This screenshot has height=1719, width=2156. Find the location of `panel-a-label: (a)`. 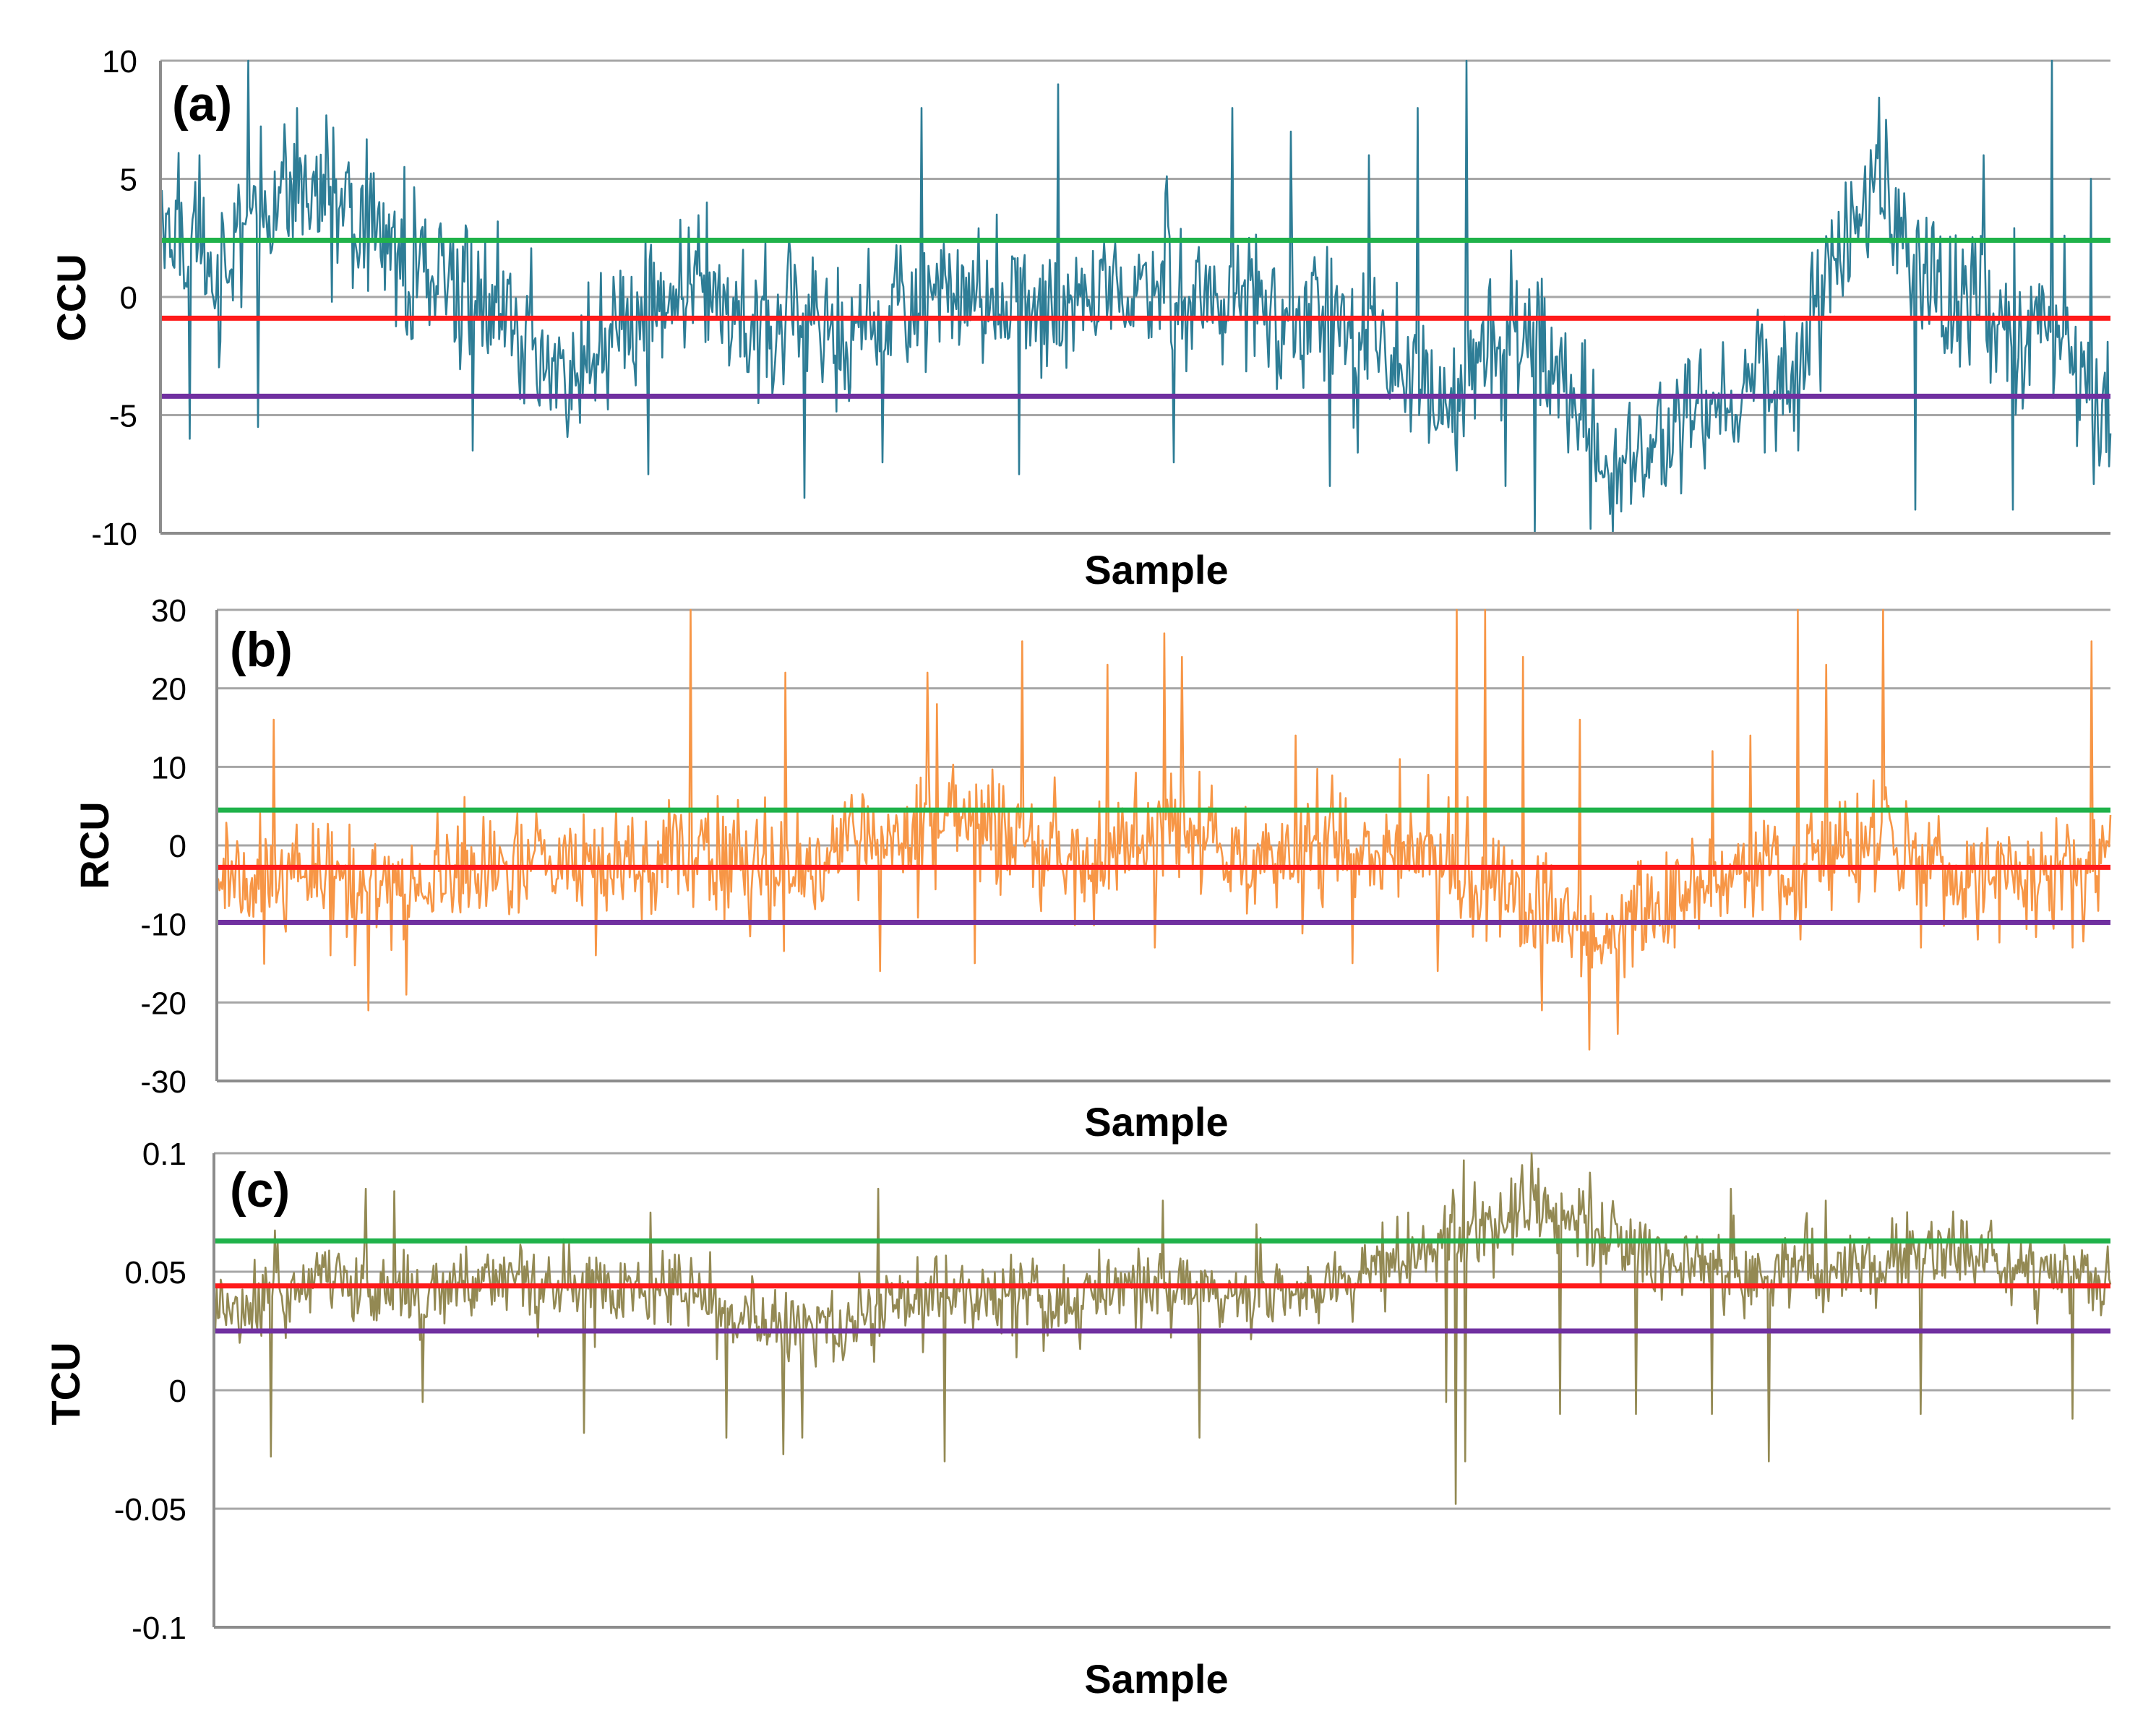

panel-a-label: (a) is located at coordinates (202, 105).